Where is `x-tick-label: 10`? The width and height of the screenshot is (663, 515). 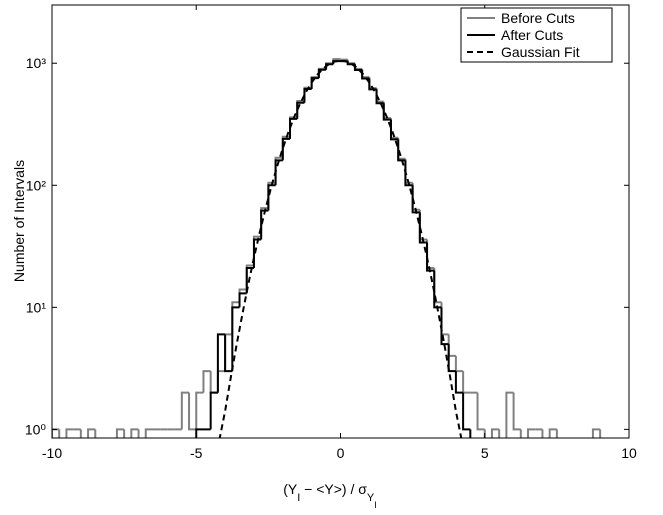
x-tick-label: 10 is located at coordinates (629, 453).